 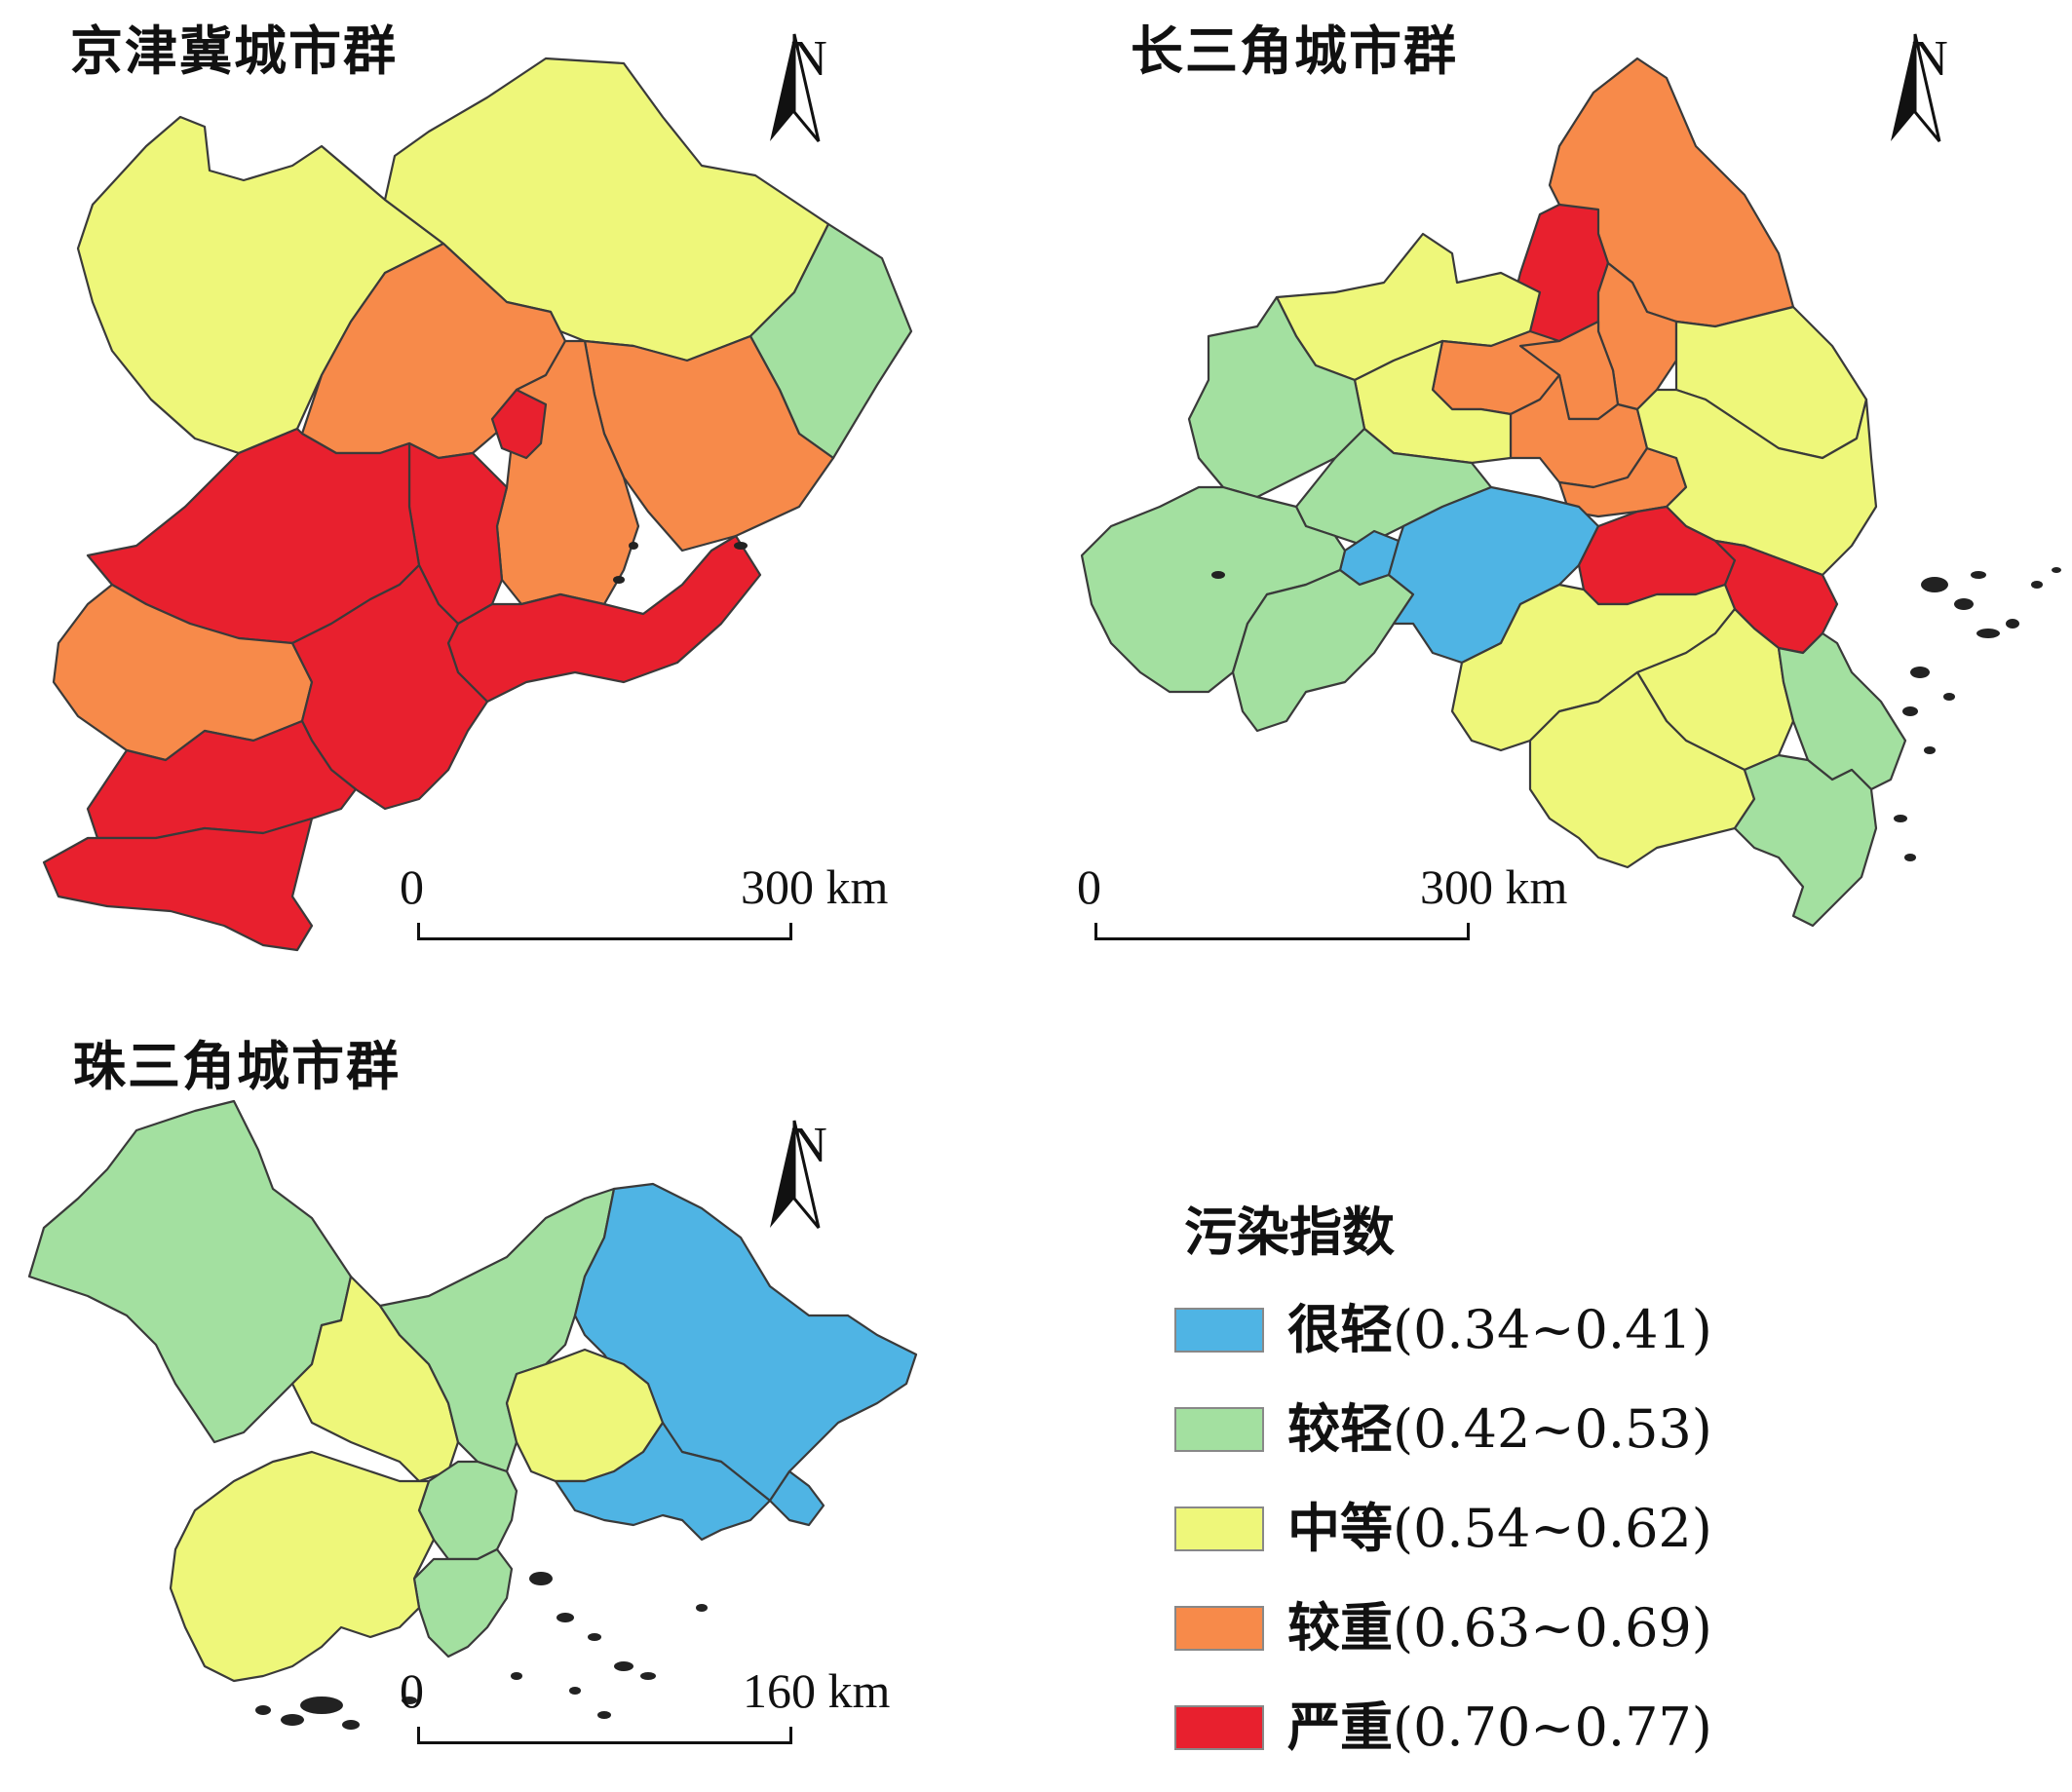 I want to click on legend-label: 较重(0.63~0.69), so click(x=1499, y=1628).